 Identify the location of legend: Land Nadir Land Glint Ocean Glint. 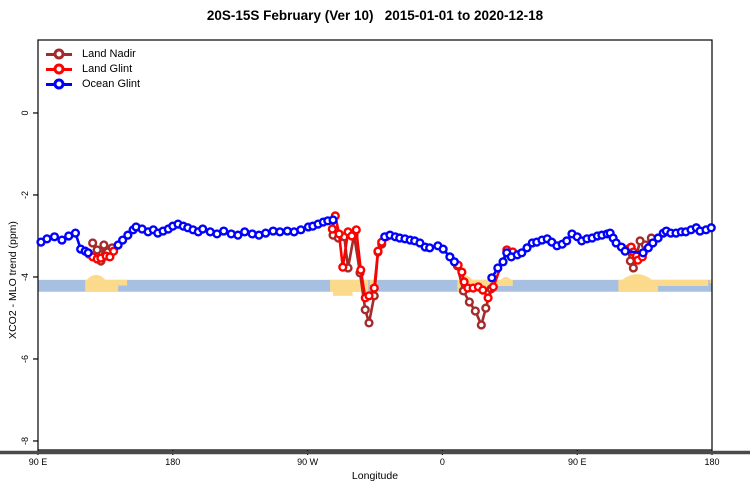
(93, 69).